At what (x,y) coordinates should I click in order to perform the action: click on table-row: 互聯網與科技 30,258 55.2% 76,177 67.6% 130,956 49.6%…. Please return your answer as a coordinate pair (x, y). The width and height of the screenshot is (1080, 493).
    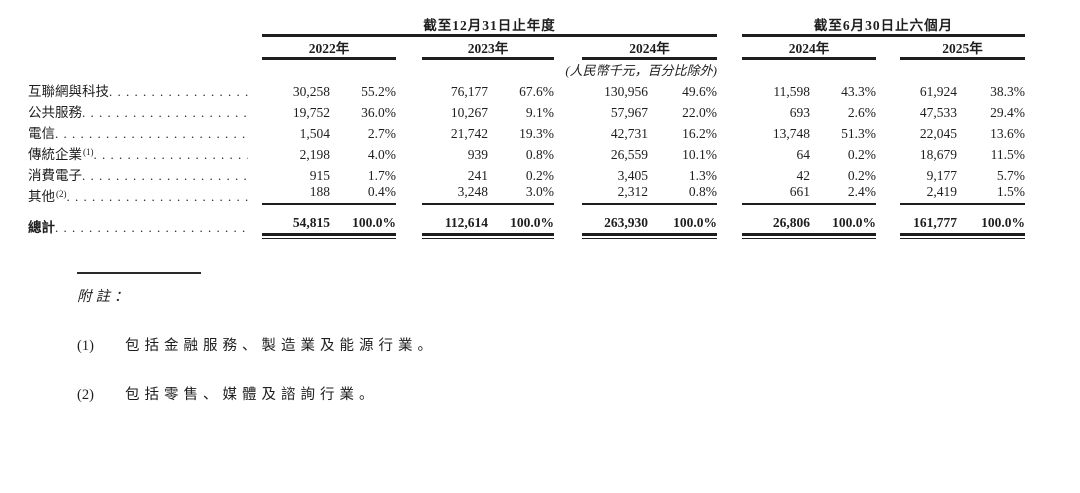
    Looking at the image, I should click on (526, 89).